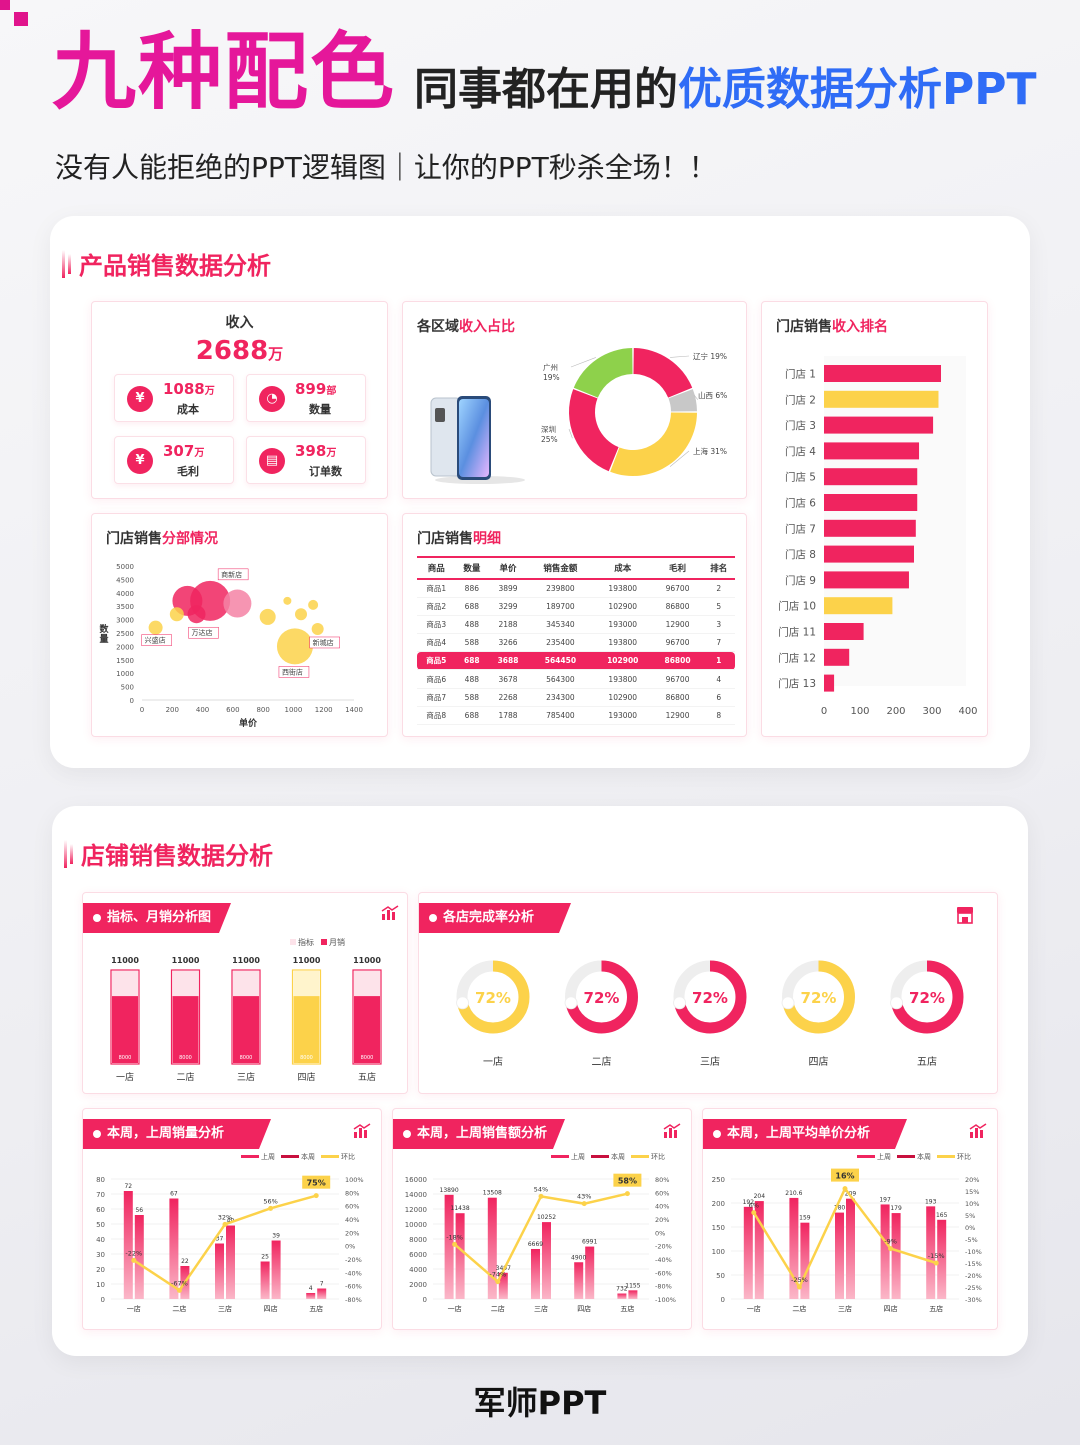  I want to click on y-tick: 10000, so click(416, 1225).